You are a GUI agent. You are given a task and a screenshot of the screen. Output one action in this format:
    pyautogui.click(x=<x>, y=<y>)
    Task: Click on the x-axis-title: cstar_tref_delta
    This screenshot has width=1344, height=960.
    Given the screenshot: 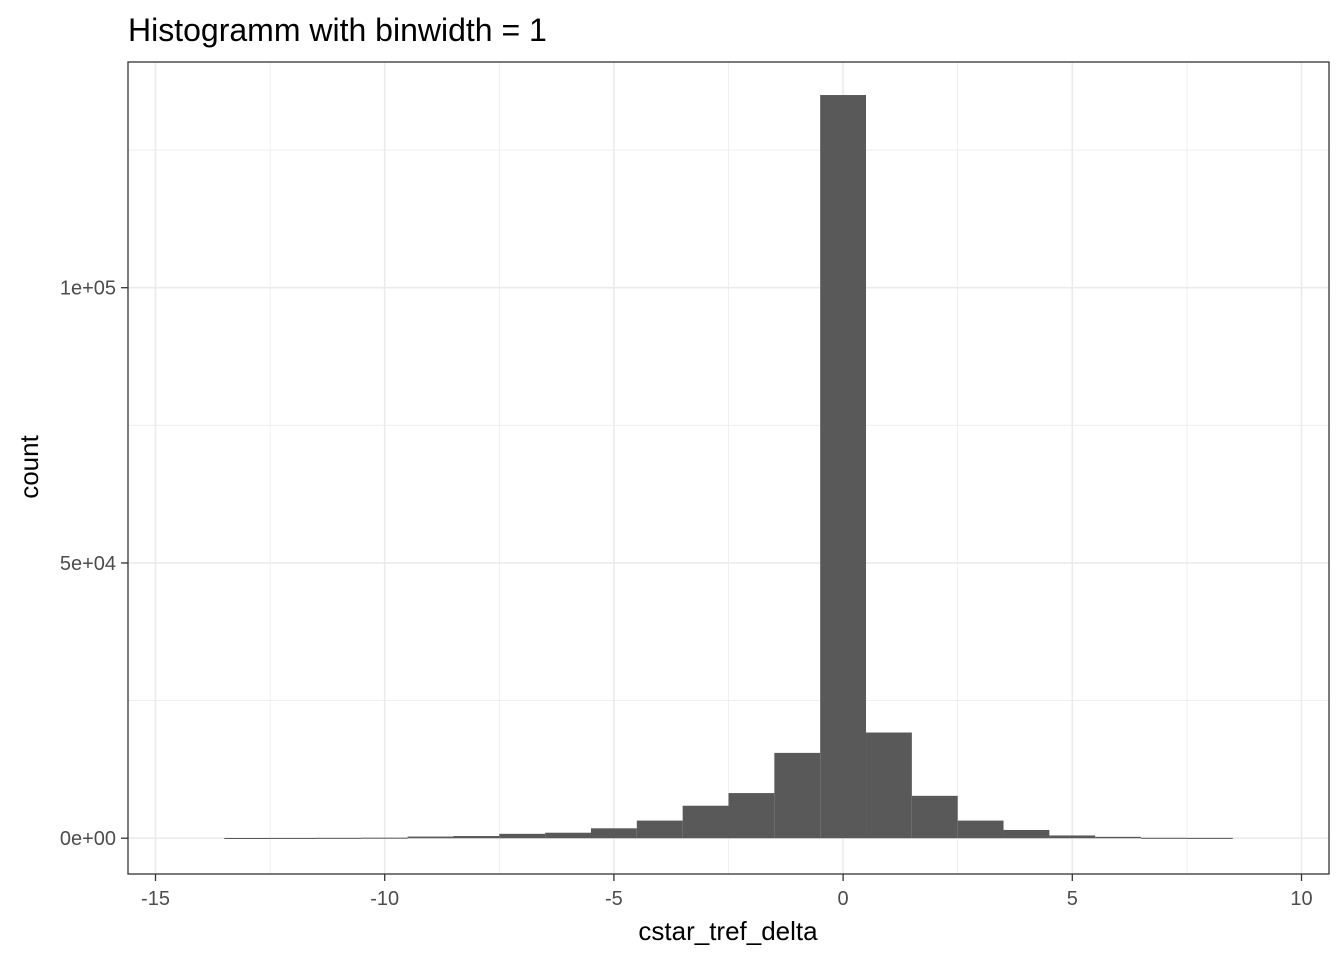 What is the action you would take?
    pyautogui.click(x=728, y=931)
    